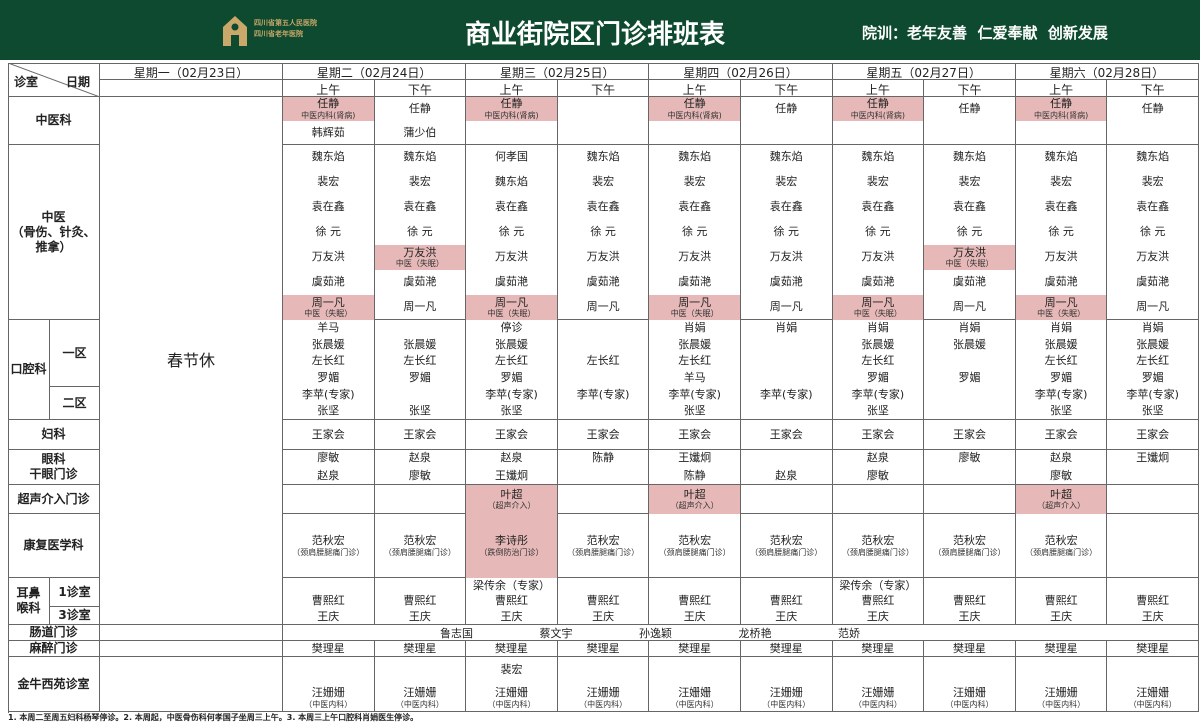 The height and width of the screenshot is (723, 1200). I want to click on entry: 樊理星, so click(1061, 649).